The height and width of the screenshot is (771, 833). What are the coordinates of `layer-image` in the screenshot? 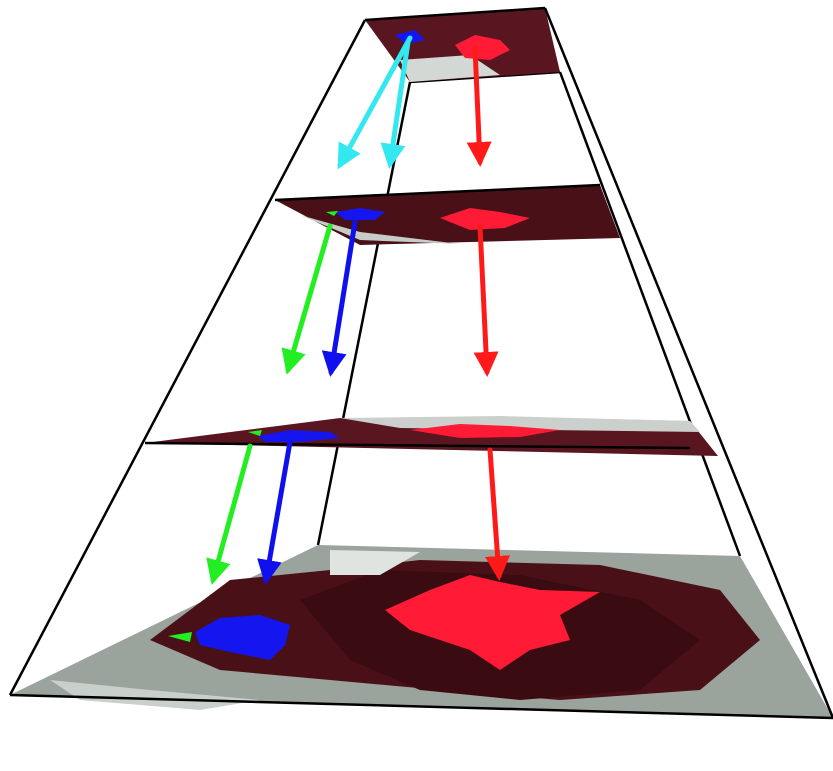 It's located at (447, 215).